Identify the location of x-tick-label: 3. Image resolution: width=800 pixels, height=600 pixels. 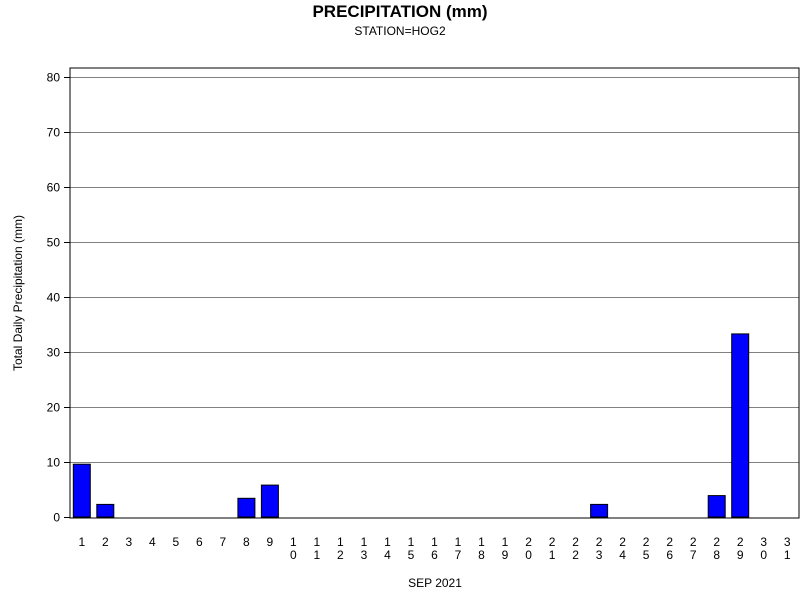
(128, 542).